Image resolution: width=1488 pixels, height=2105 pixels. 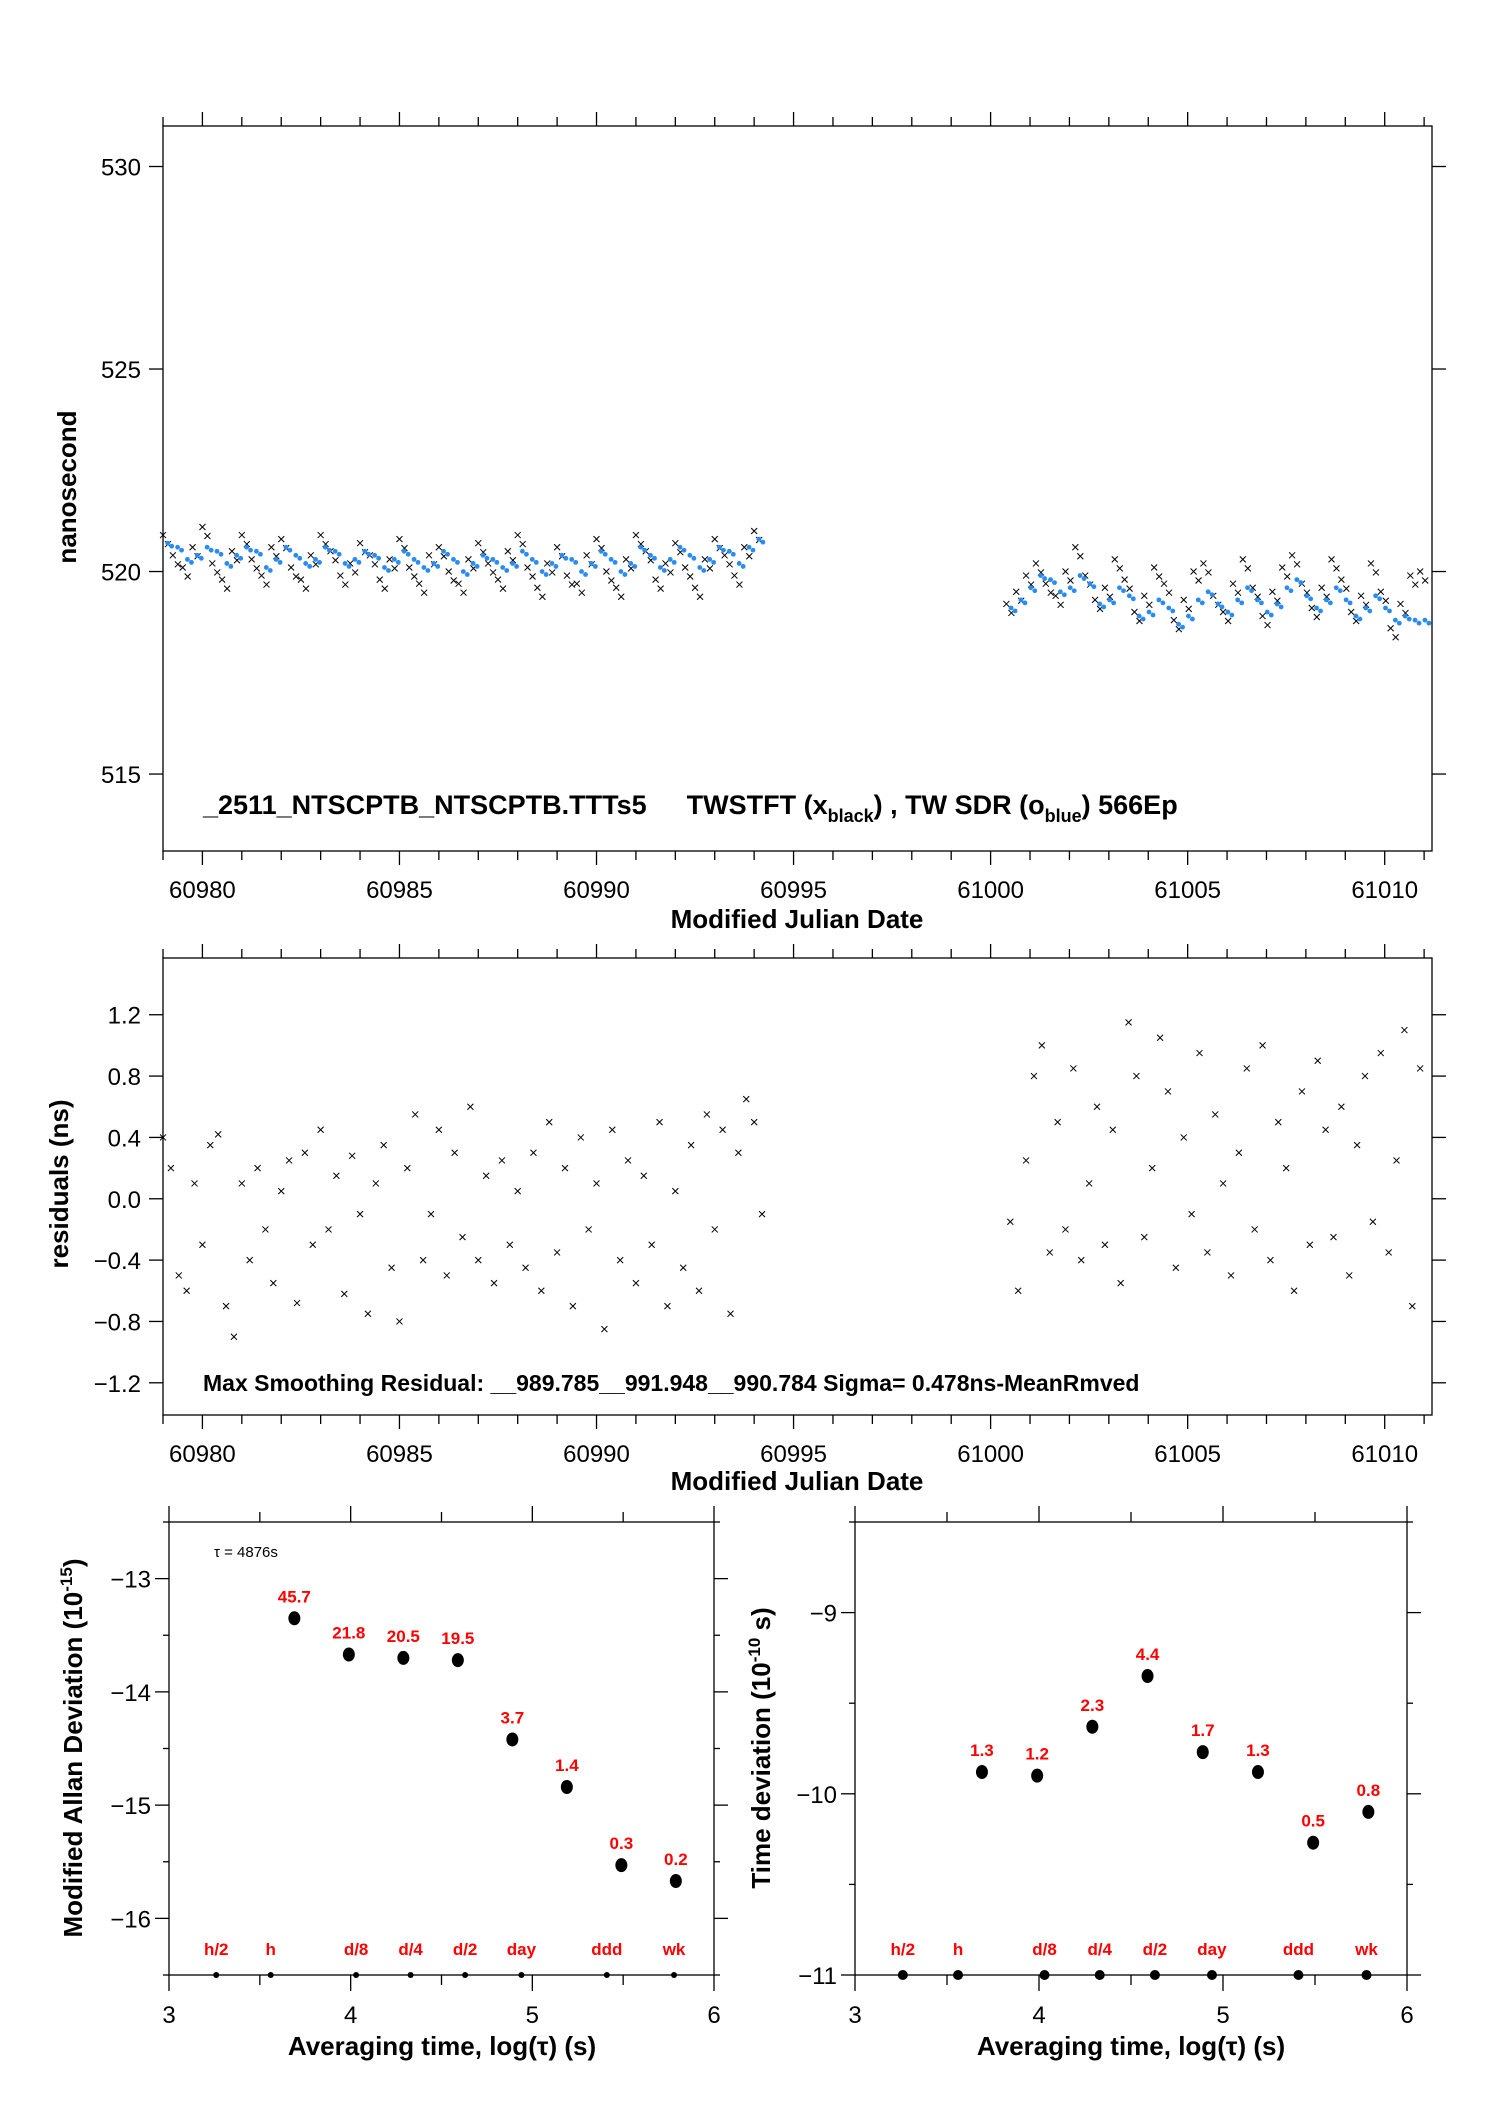 I want to click on x-axis-label: Modified Julian Date, so click(x=797, y=1481).